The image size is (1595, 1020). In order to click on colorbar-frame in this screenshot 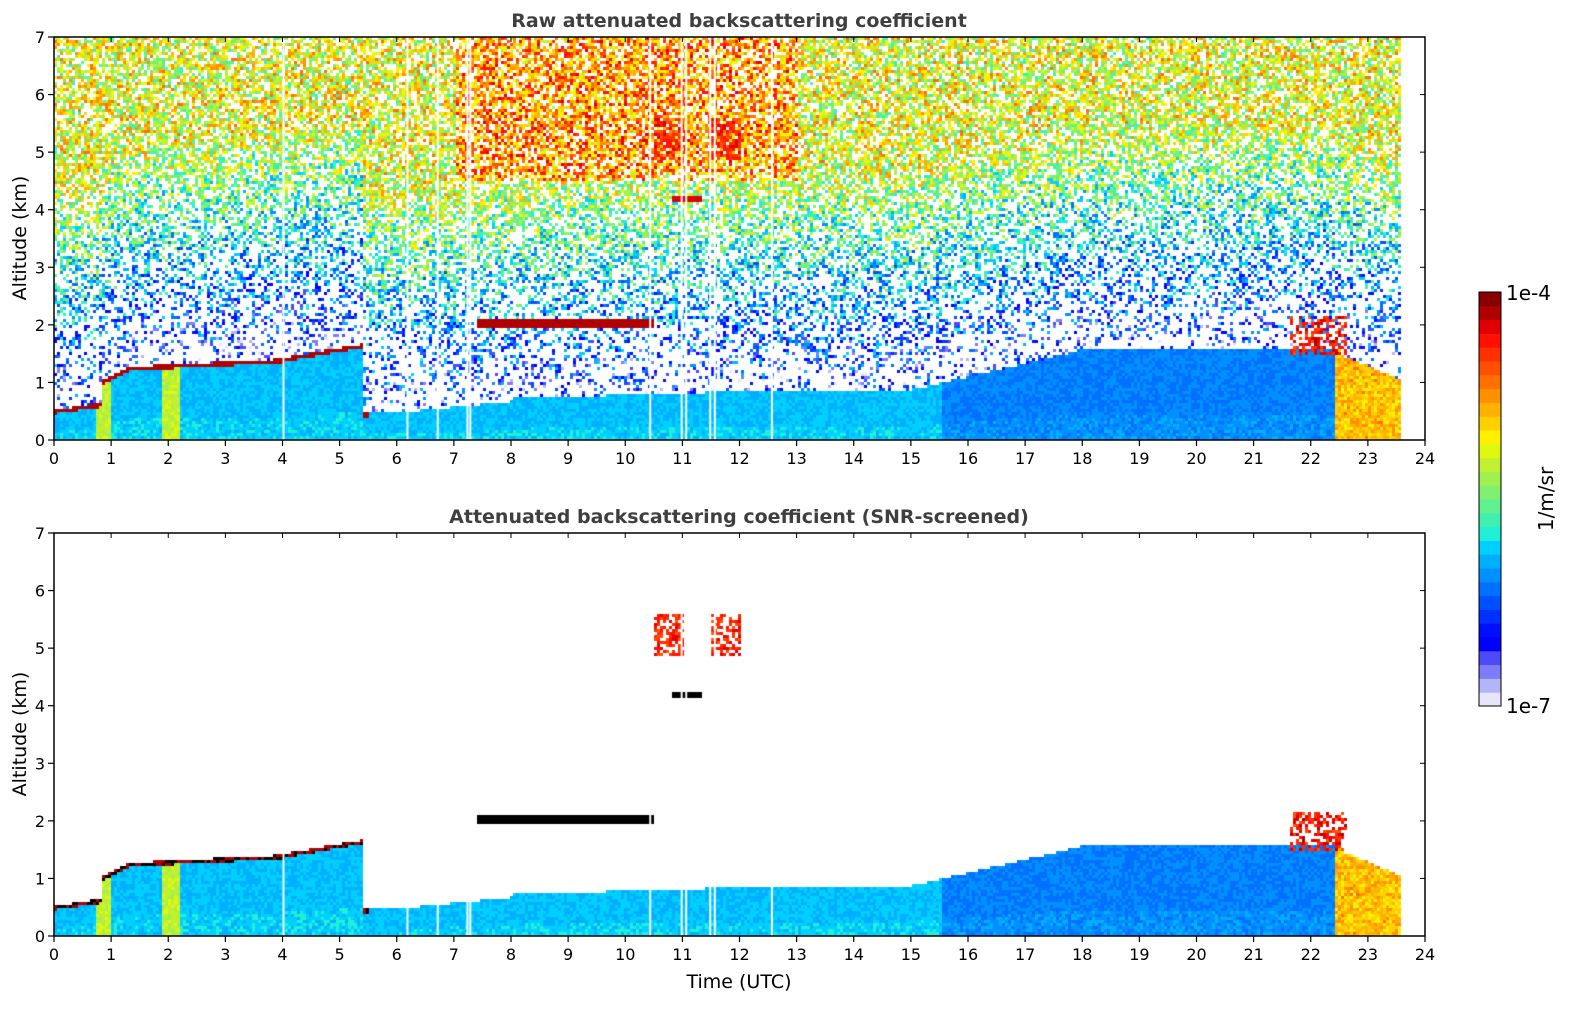, I will do `click(1490, 499)`.